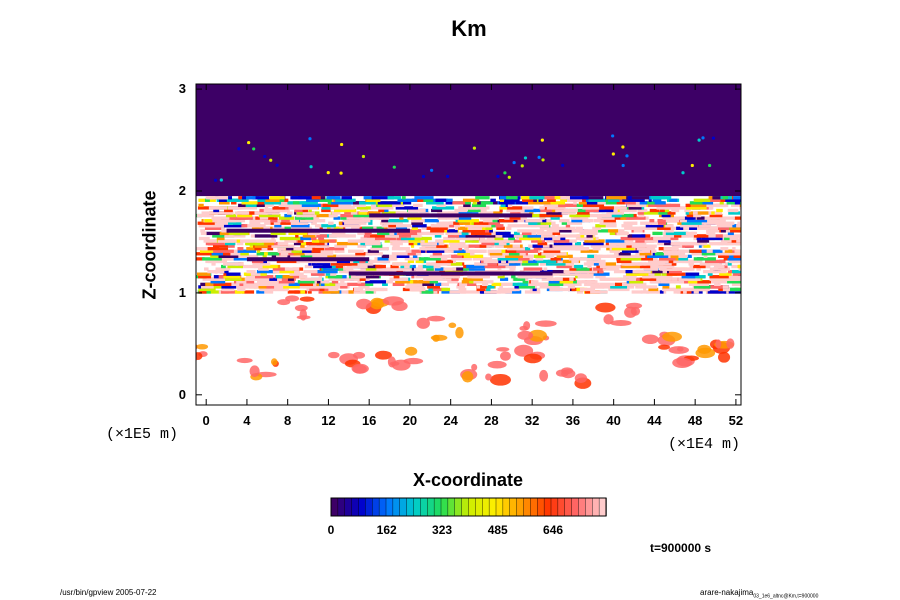 The image size is (900, 600). What do you see at coordinates (206, 420) in the screenshot?
I see `x-tick-label: 0` at bounding box center [206, 420].